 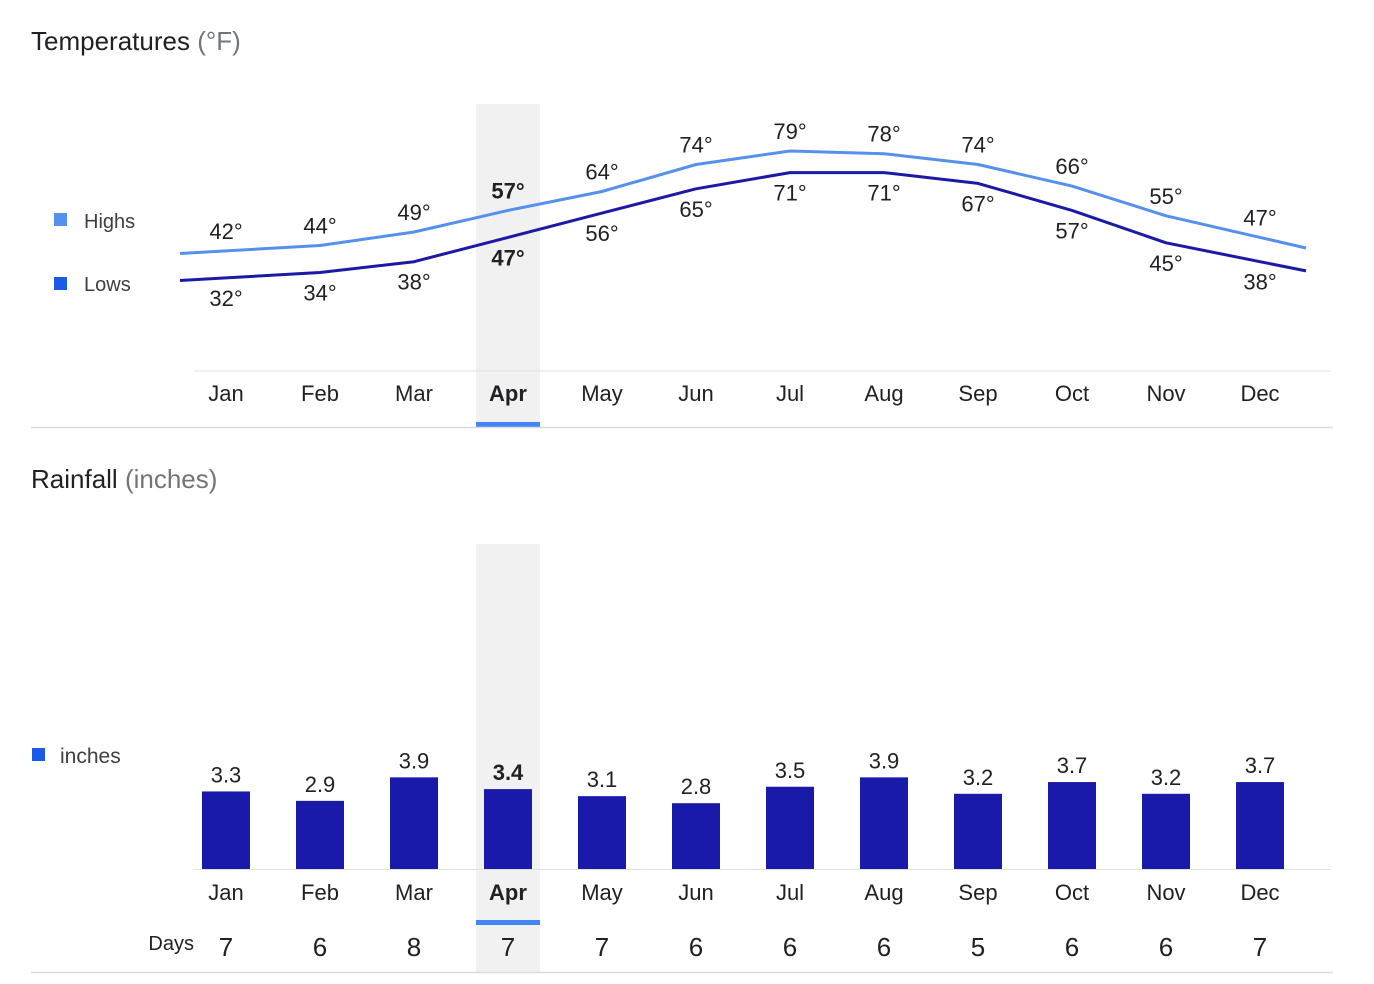 I want to click on legend-inches-marker, so click(x=38, y=754).